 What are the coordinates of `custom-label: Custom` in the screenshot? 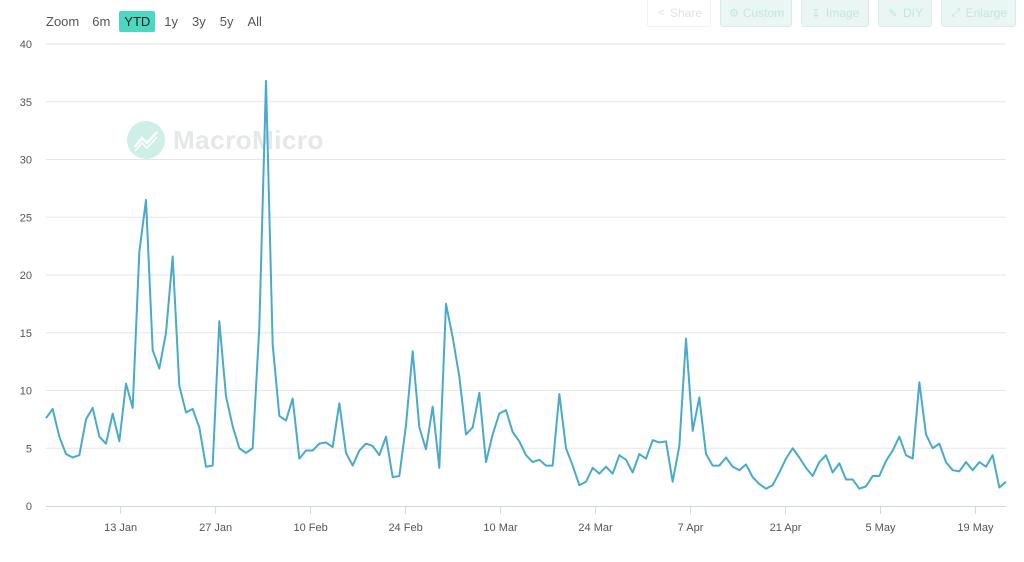 It's located at (763, 13).